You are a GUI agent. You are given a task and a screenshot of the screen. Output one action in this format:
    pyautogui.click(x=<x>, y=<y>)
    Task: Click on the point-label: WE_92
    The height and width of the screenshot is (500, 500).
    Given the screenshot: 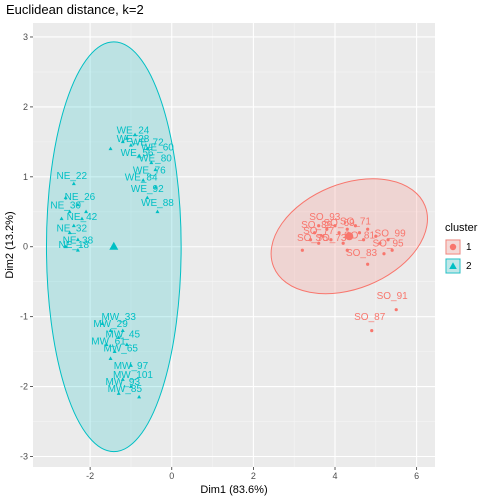 What is the action you would take?
    pyautogui.click(x=147, y=189)
    